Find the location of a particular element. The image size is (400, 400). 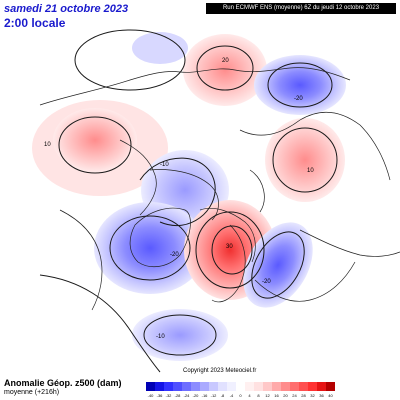

coastline-arctic-canada is located at coordinates (184, 195).